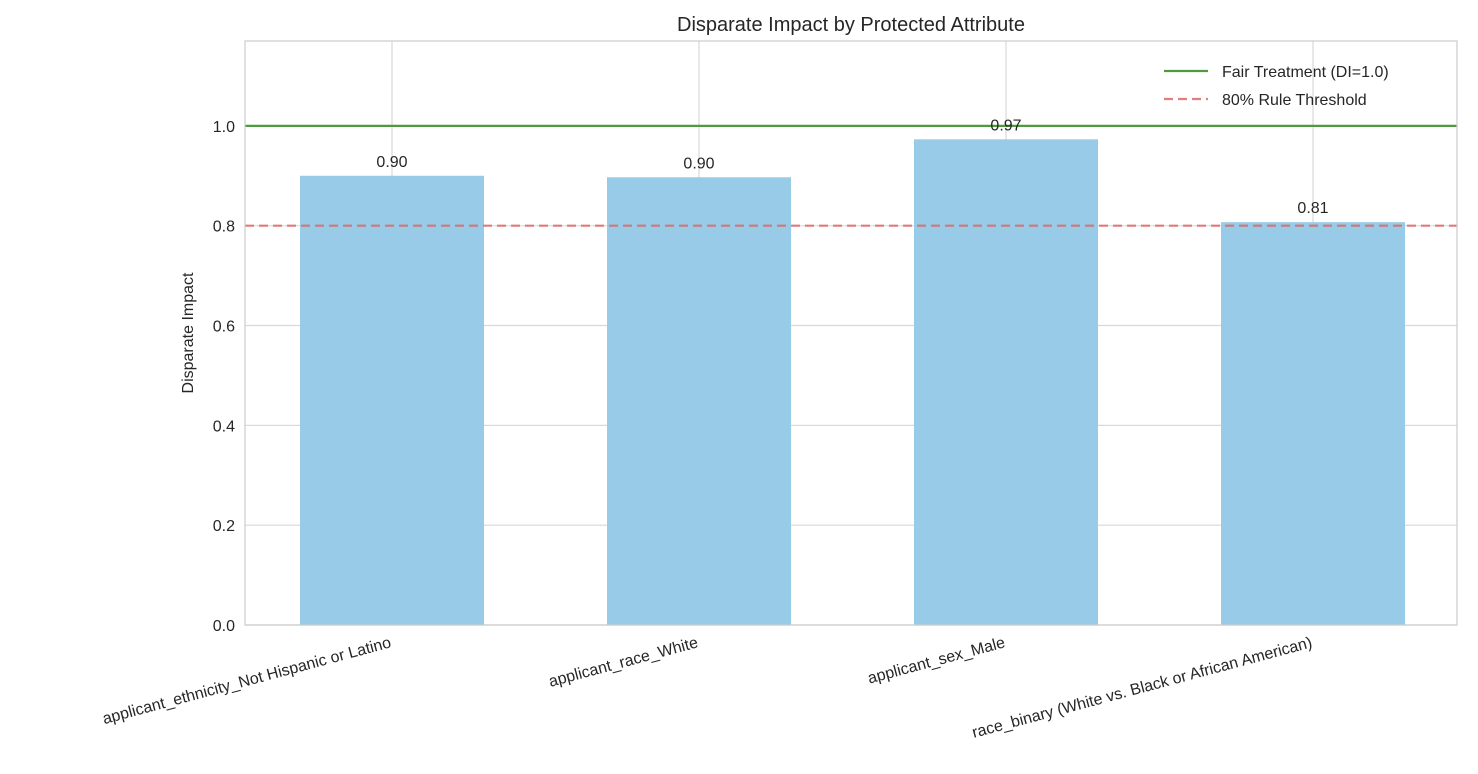 The width and height of the screenshot is (1478, 774). Describe the element at coordinates (224, 327) in the screenshot. I see `y-tick-label: 0.6` at that location.